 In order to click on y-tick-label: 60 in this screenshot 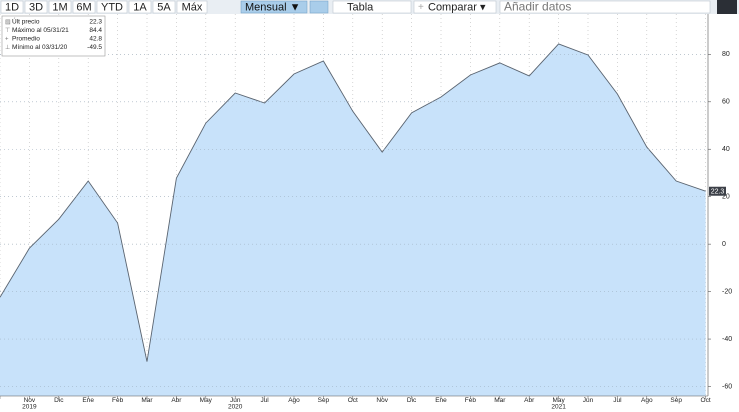, I will do `click(726, 102)`.